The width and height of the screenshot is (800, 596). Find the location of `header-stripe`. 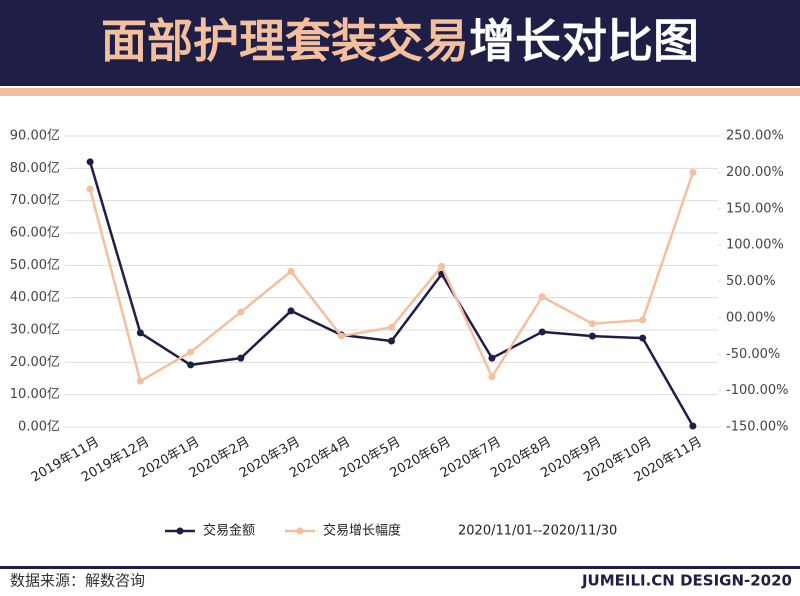

header-stripe is located at coordinates (400, 92).